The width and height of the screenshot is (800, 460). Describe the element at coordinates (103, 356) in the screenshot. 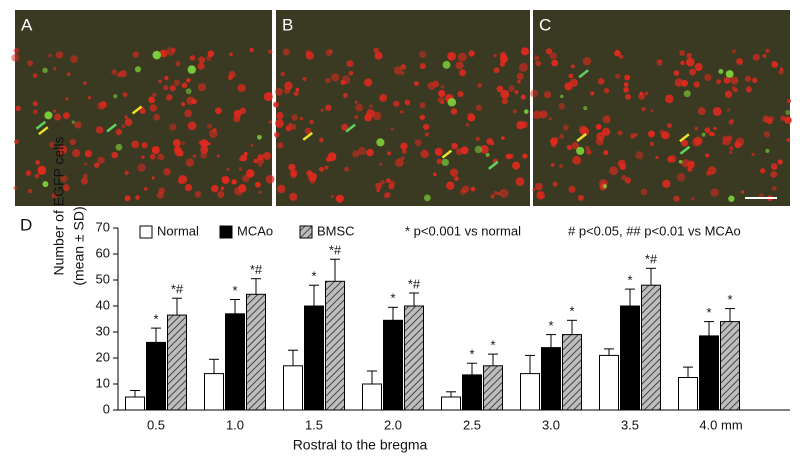

I see `y-tick-label: 20` at that location.